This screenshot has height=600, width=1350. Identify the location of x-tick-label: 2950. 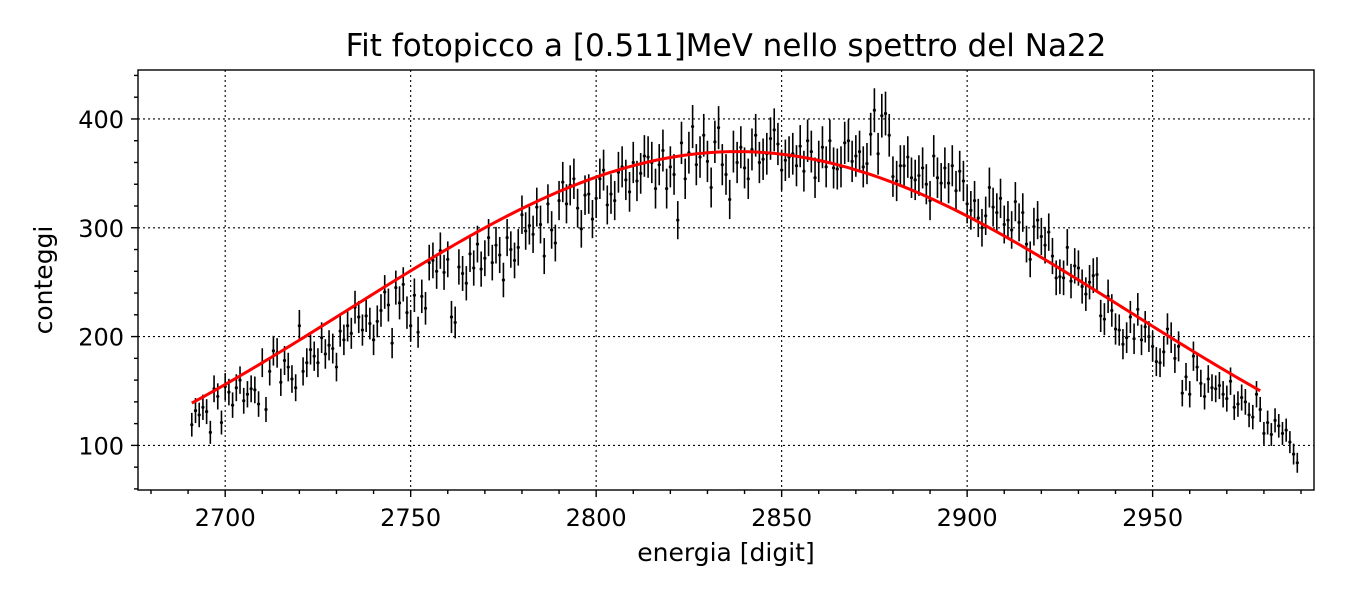
(1152, 518).